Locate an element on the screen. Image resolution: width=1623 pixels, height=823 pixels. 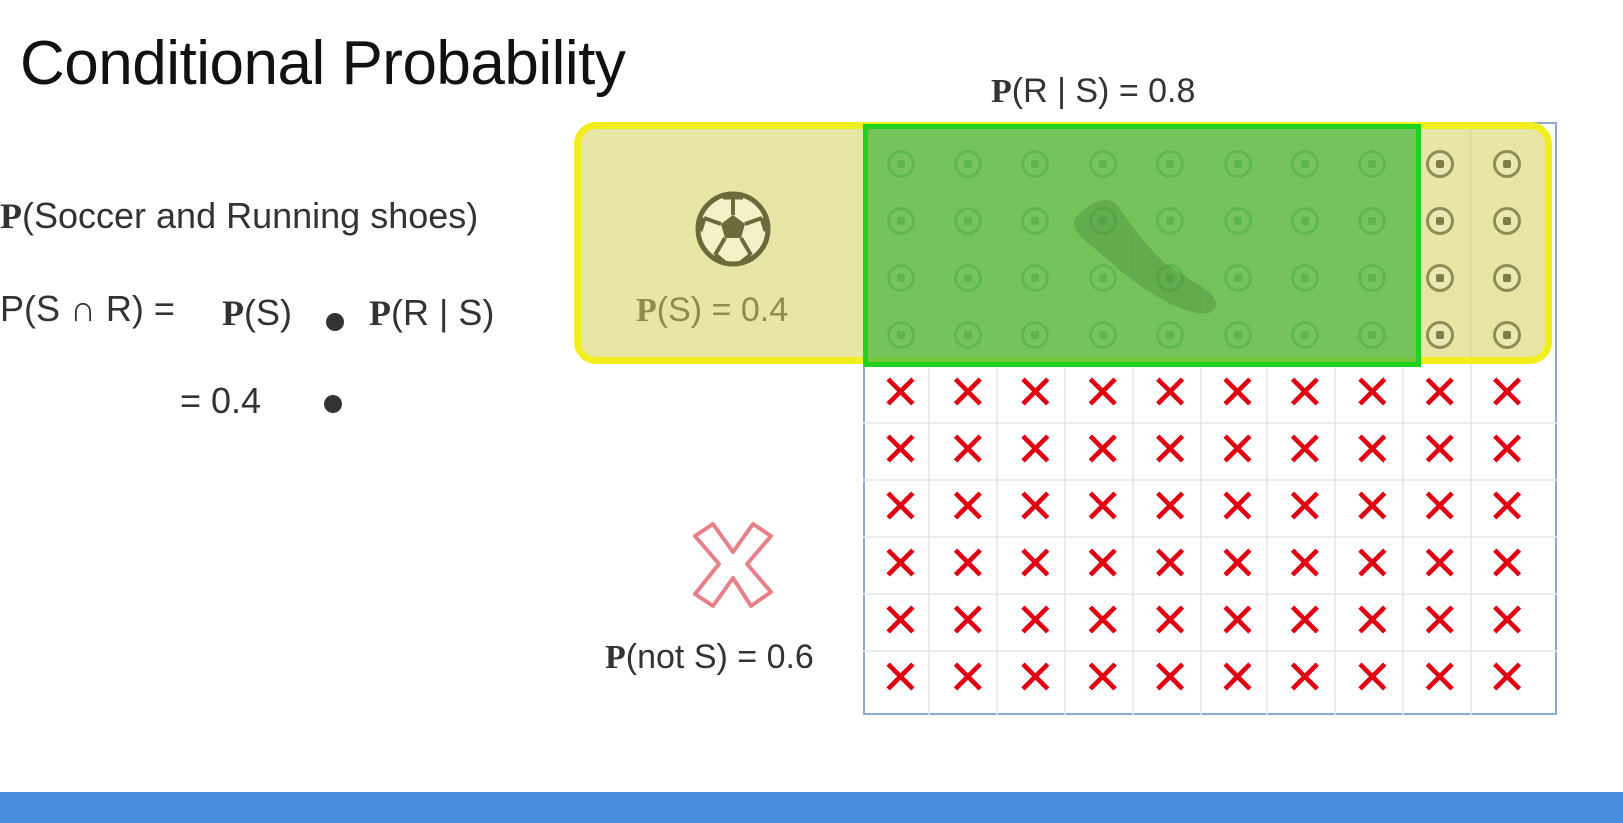
joint-formula-lhs: P(S ∩ R) = is located at coordinates (87, 308).